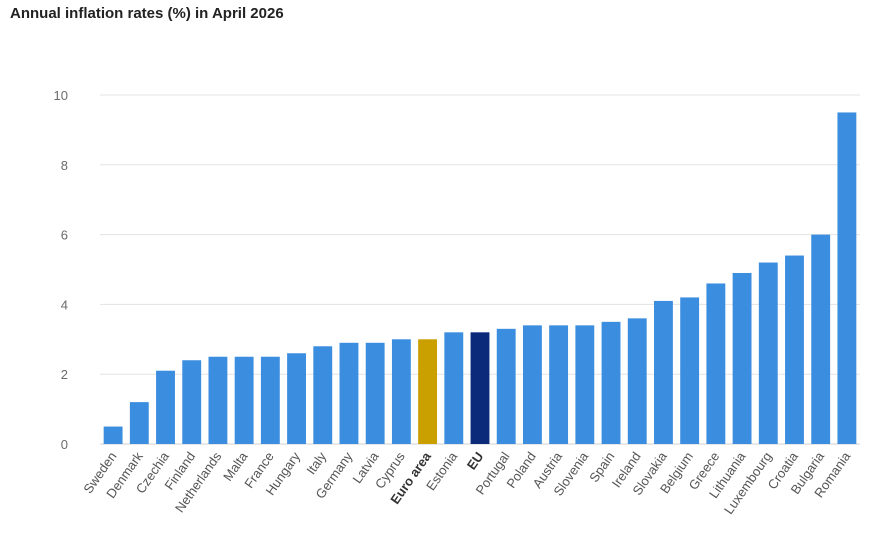 The image size is (880, 541). Describe the element at coordinates (349, 393) in the screenshot. I see `bar-germany` at that location.